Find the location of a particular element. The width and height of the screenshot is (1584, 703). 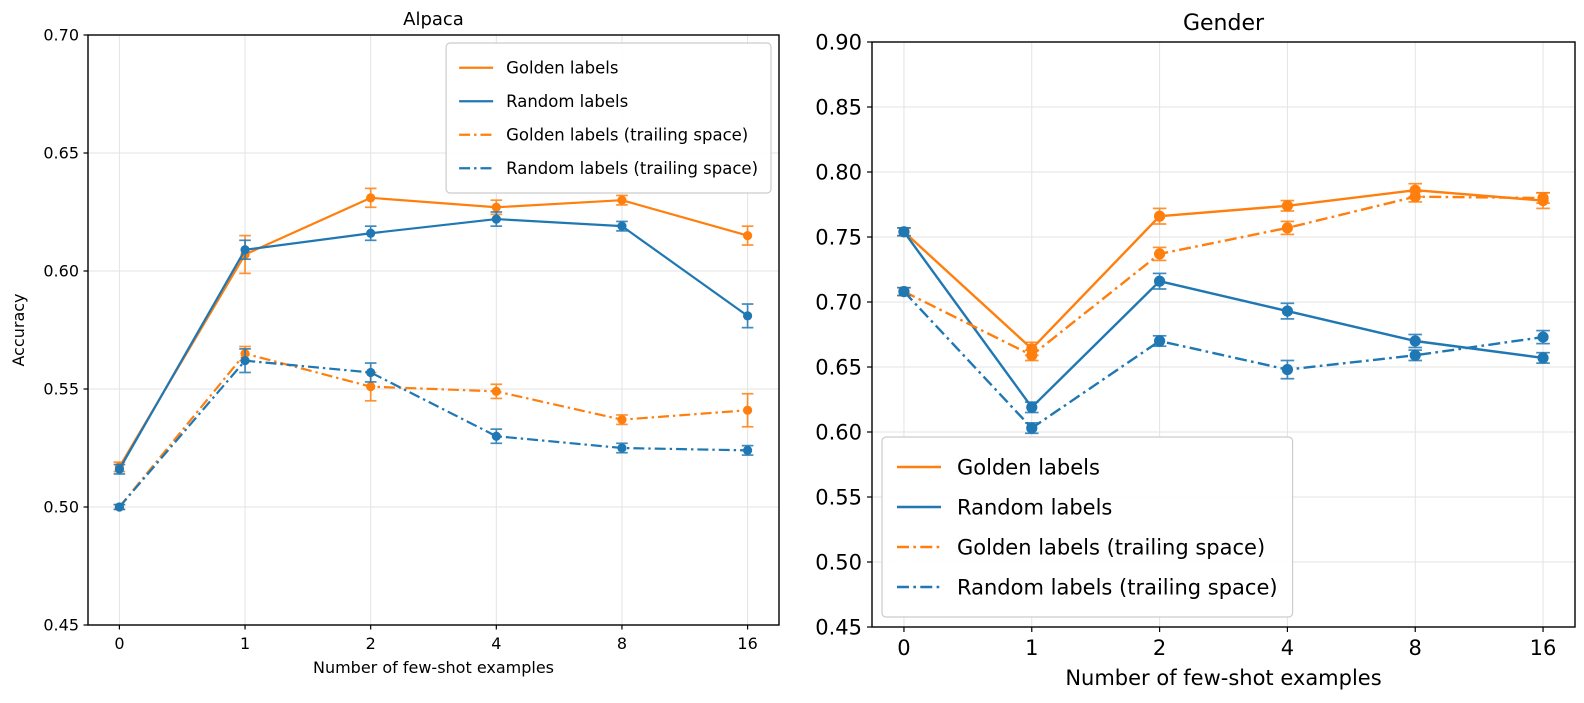

chart-title: Gender is located at coordinates (1224, 23).